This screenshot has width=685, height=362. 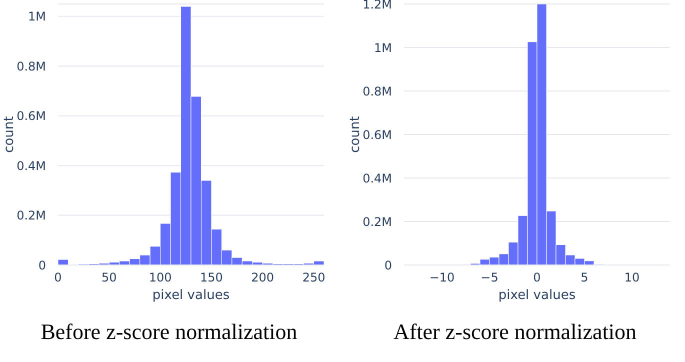 I want to click on x-tick-label: −5, so click(x=489, y=277).